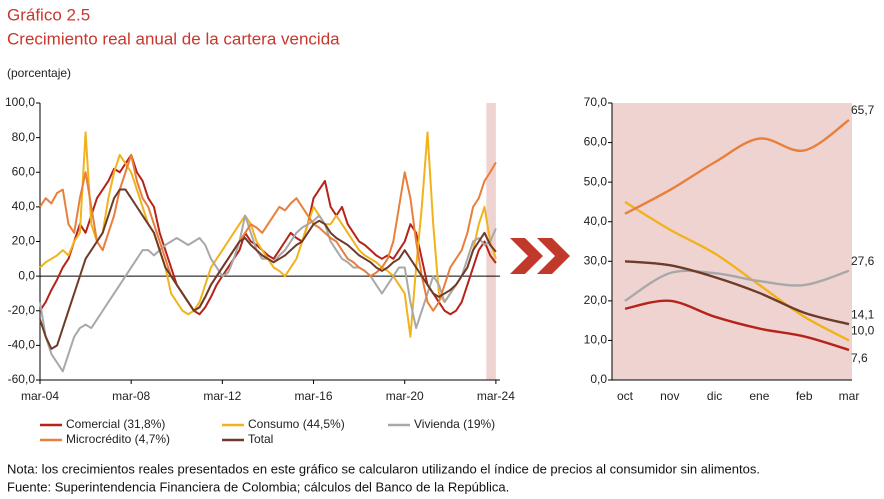  Describe the element at coordinates (131, 396) in the screenshot. I see `x-tick-label: mar-08` at that location.